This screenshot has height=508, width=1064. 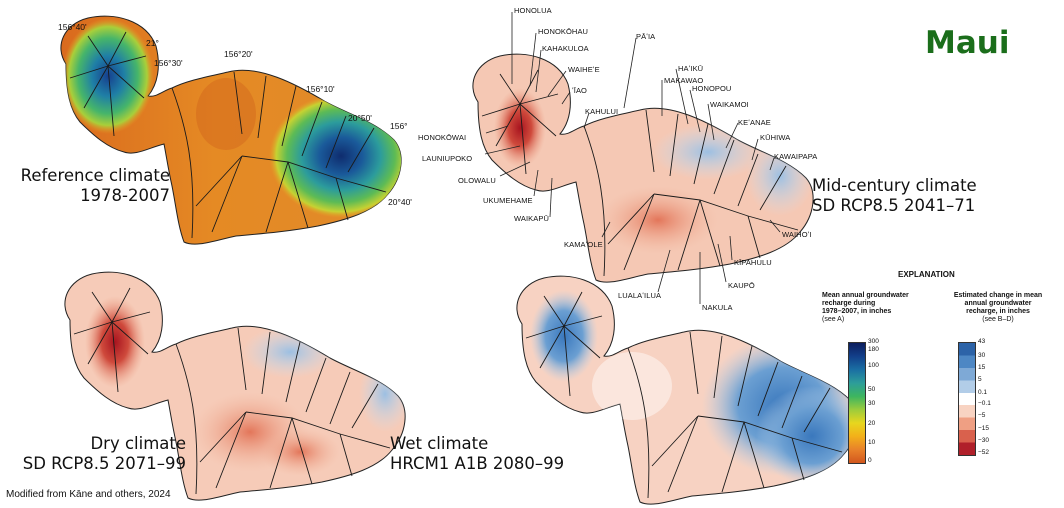 I want to click on basin-label: LUALAʻILUA, so click(x=640, y=295).